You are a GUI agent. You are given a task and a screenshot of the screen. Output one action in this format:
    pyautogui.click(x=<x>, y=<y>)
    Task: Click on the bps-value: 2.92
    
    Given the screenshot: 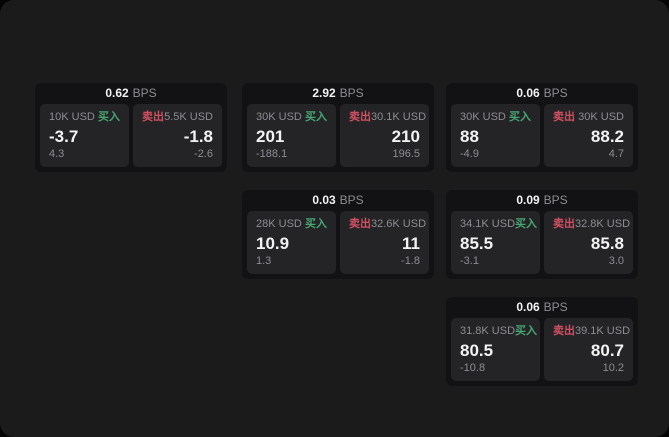 What is the action you would take?
    pyautogui.click(x=324, y=93)
    